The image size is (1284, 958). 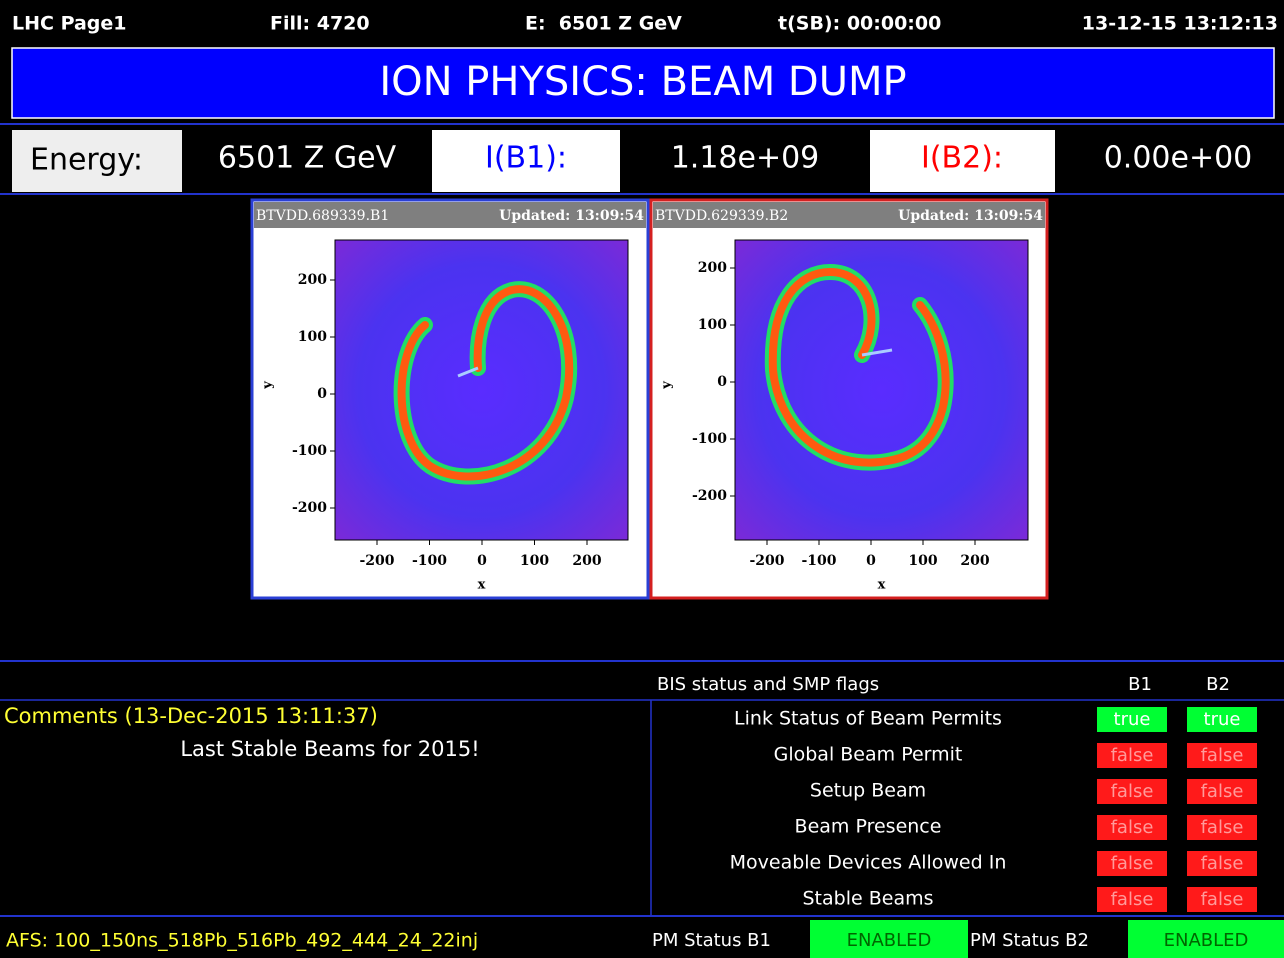 What do you see at coordinates (1178, 158) in the screenshot?
I see `ib2-value: 0.00e+00` at bounding box center [1178, 158].